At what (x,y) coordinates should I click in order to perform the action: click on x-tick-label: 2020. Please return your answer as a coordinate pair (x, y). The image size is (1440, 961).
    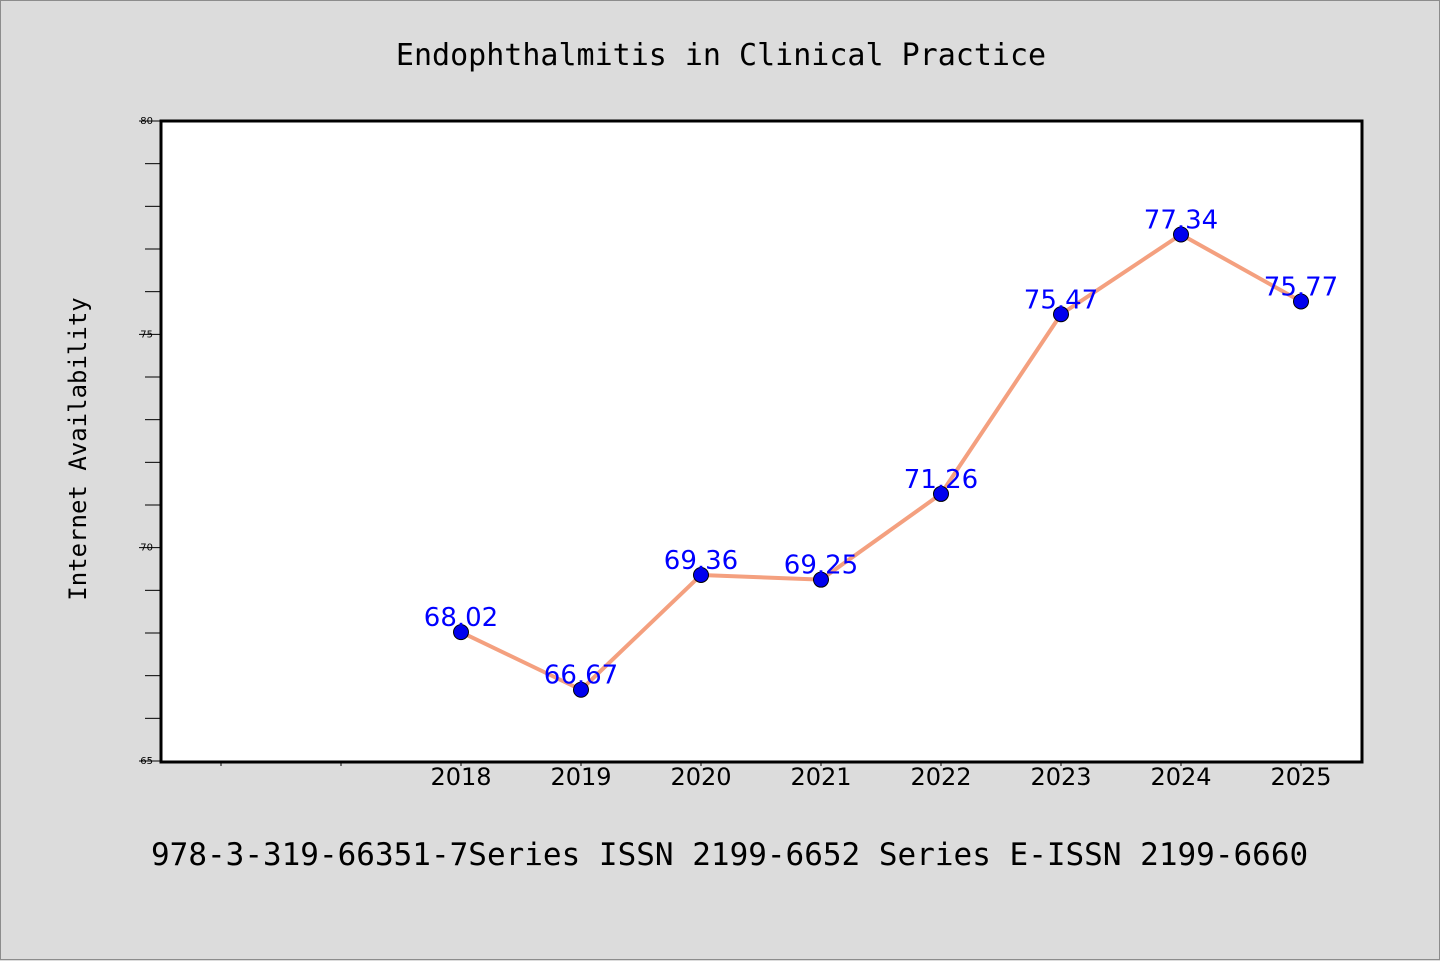
    Looking at the image, I should click on (700, 777).